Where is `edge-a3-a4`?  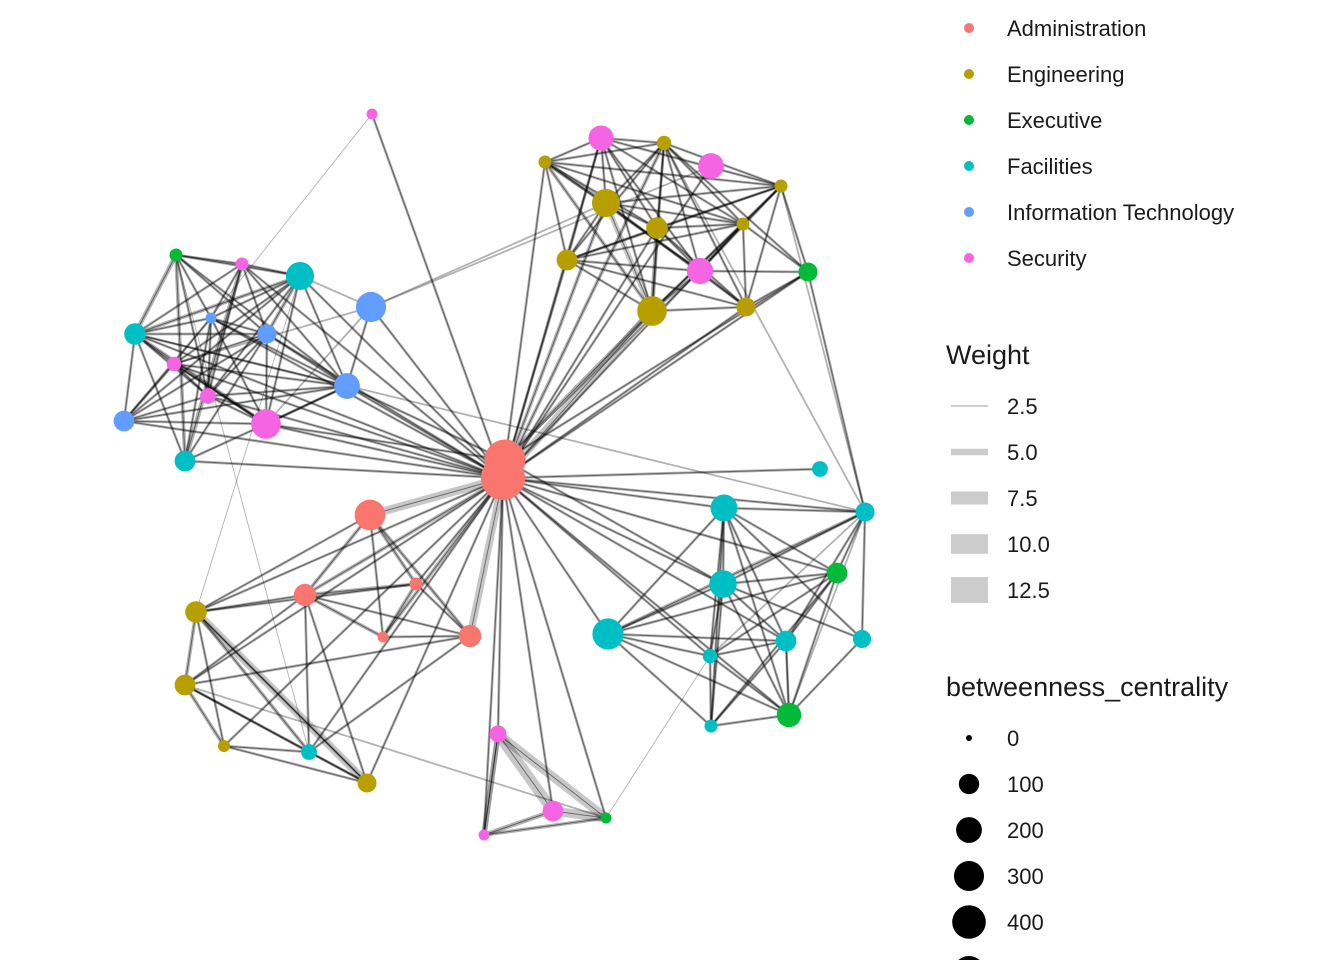
edge-a3-a4 is located at coordinates (399, 610).